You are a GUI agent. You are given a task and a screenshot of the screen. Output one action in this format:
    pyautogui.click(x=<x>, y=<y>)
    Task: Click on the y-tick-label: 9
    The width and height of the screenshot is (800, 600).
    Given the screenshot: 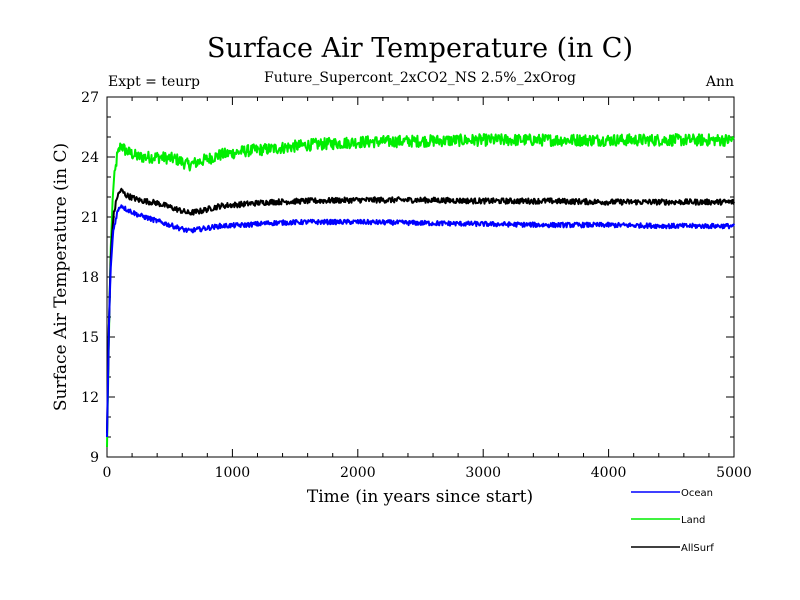 What is the action you would take?
    pyautogui.click(x=94, y=458)
    